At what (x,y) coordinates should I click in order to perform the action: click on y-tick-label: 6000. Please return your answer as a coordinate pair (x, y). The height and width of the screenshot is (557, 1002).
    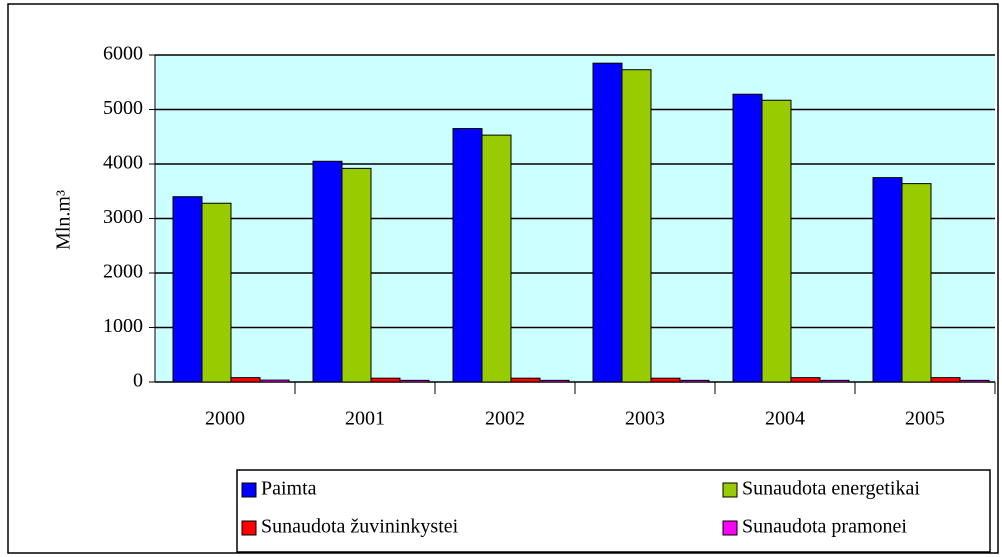
    Looking at the image, I should click on (123, 54).